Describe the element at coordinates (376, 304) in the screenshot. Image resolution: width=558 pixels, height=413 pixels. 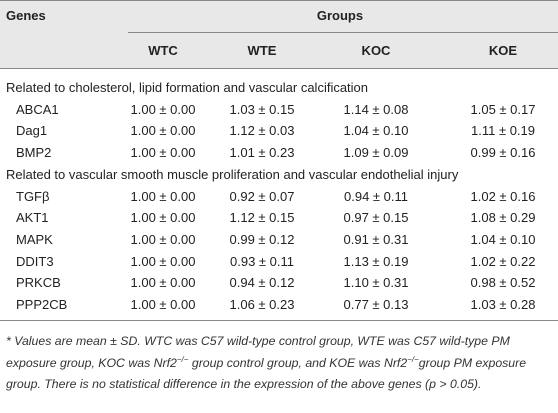
I see `cell-value: 0.77 ± 0.13` at that location.